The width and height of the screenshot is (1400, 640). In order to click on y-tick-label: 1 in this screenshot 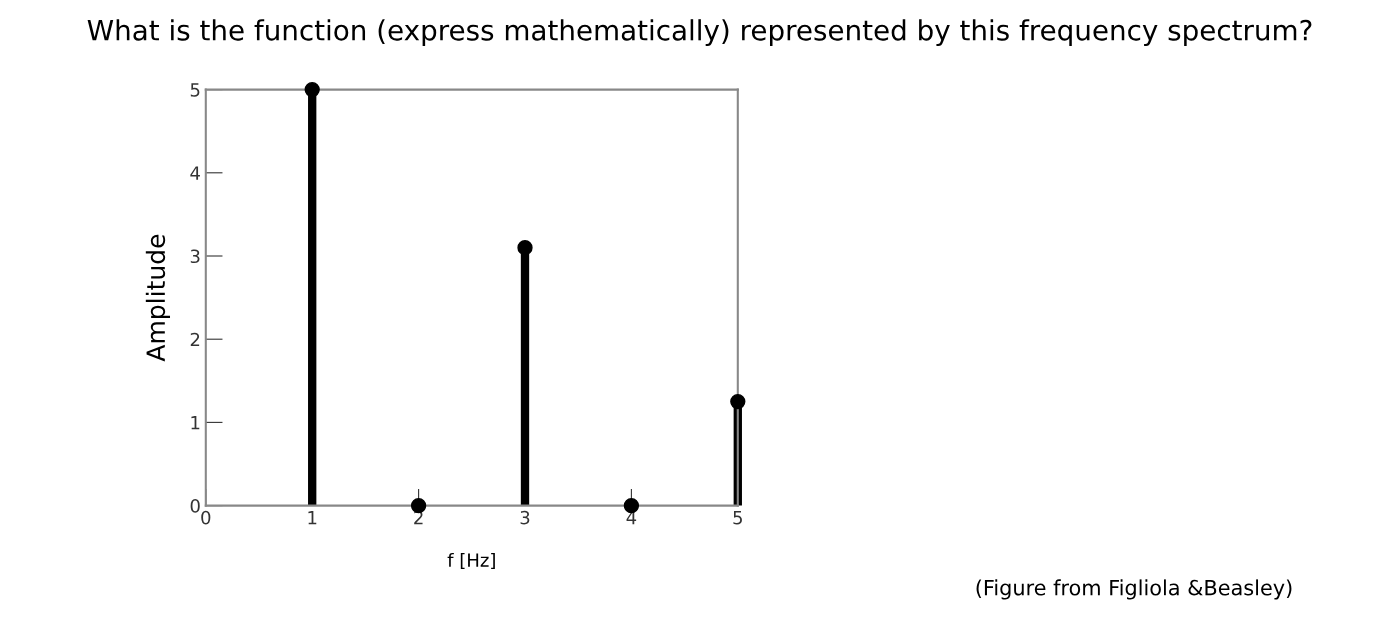, I will do `click(195, 423)`.